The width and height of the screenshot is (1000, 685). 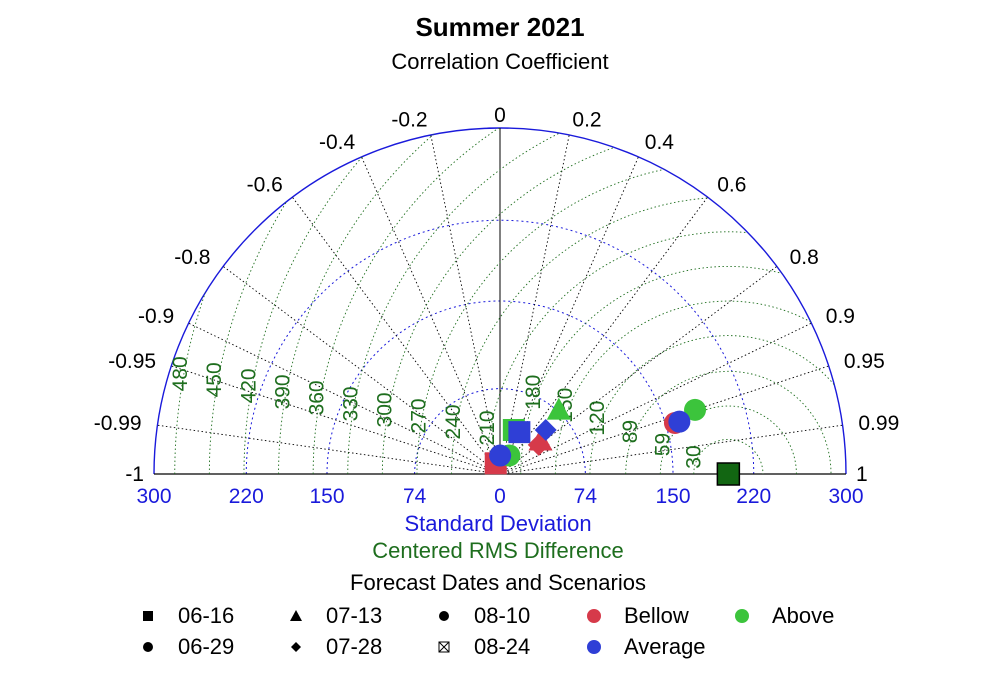 I want to click on sd-axis-title: Standard Deviation, so click(x=497, y=523).